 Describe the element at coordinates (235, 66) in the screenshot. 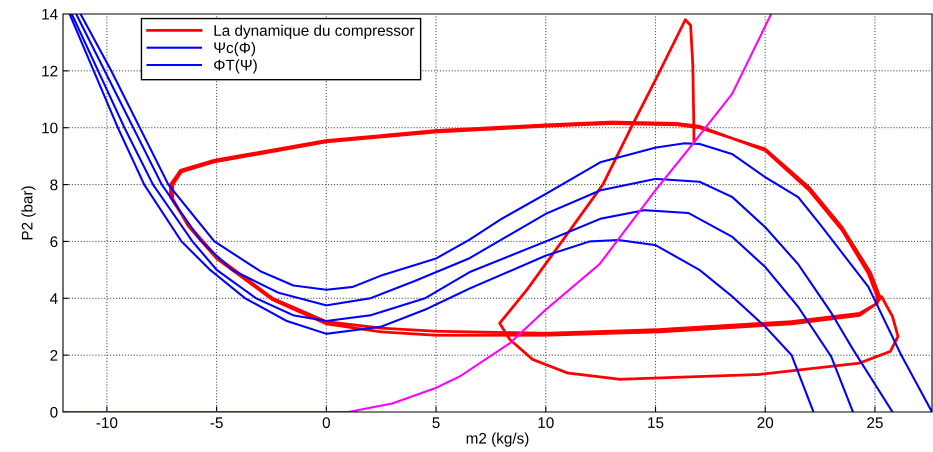

I see `legend-label: ΦT(Ψ)` at that location.